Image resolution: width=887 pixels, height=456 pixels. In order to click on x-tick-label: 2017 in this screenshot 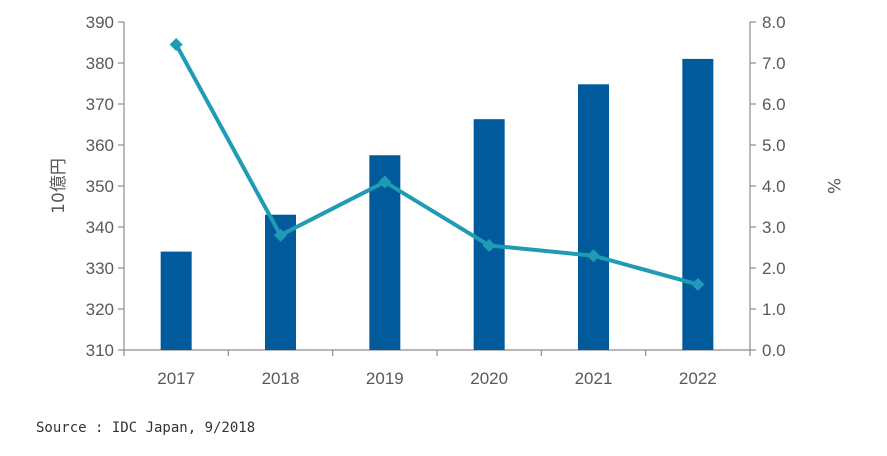, I will do `click(176, 378)`.